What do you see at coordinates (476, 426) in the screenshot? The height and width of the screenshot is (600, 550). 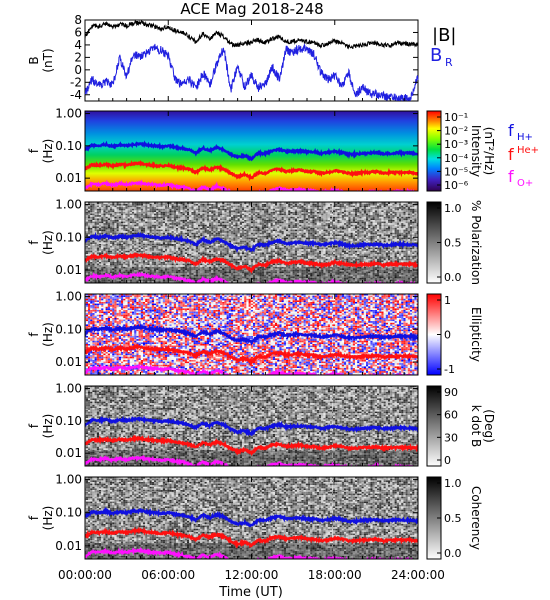 I see `kdotb-colorbar-label: k dot B` at bounding box center [476, 426].